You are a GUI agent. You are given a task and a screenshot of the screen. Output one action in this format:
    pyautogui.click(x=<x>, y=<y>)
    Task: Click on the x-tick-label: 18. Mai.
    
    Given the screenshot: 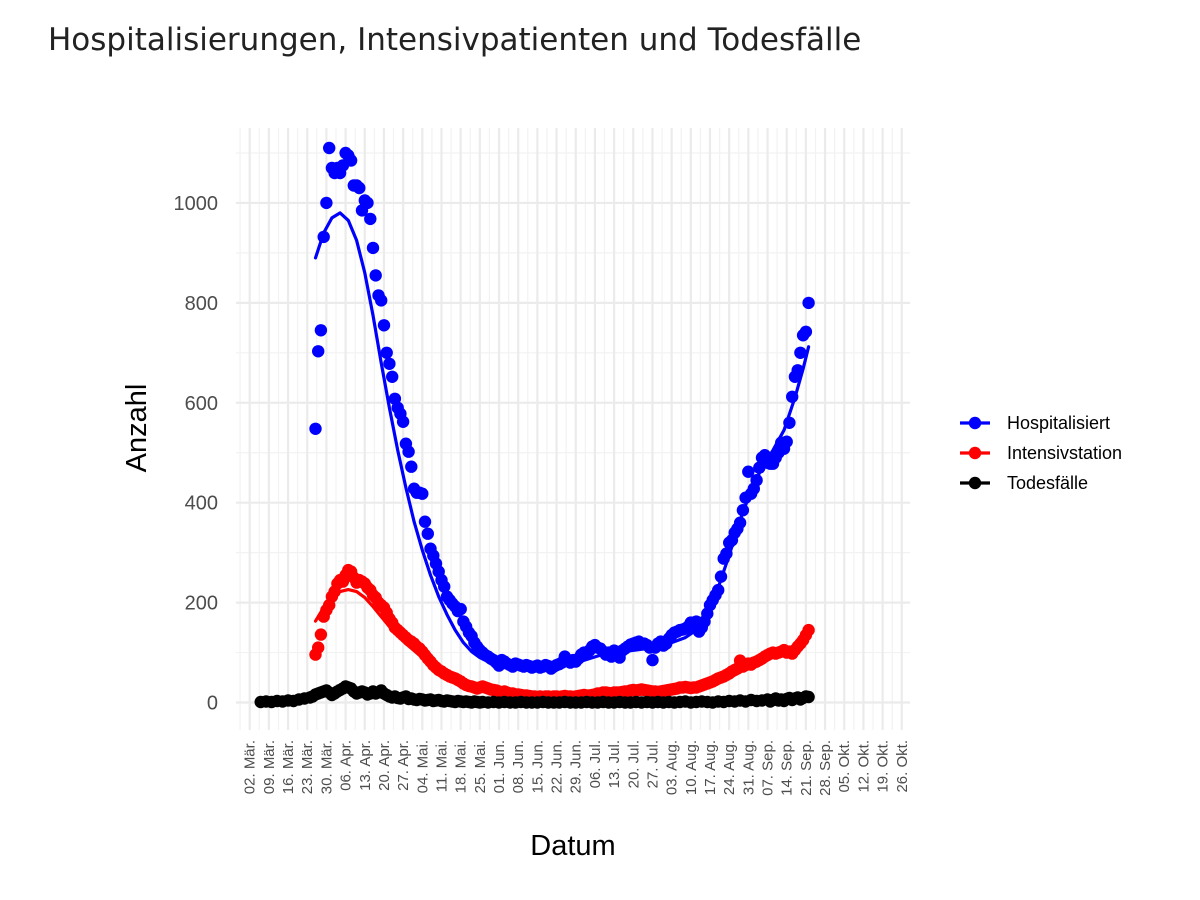 What is the action you would take?
    pyautogui.click(x=461, y=766)
    